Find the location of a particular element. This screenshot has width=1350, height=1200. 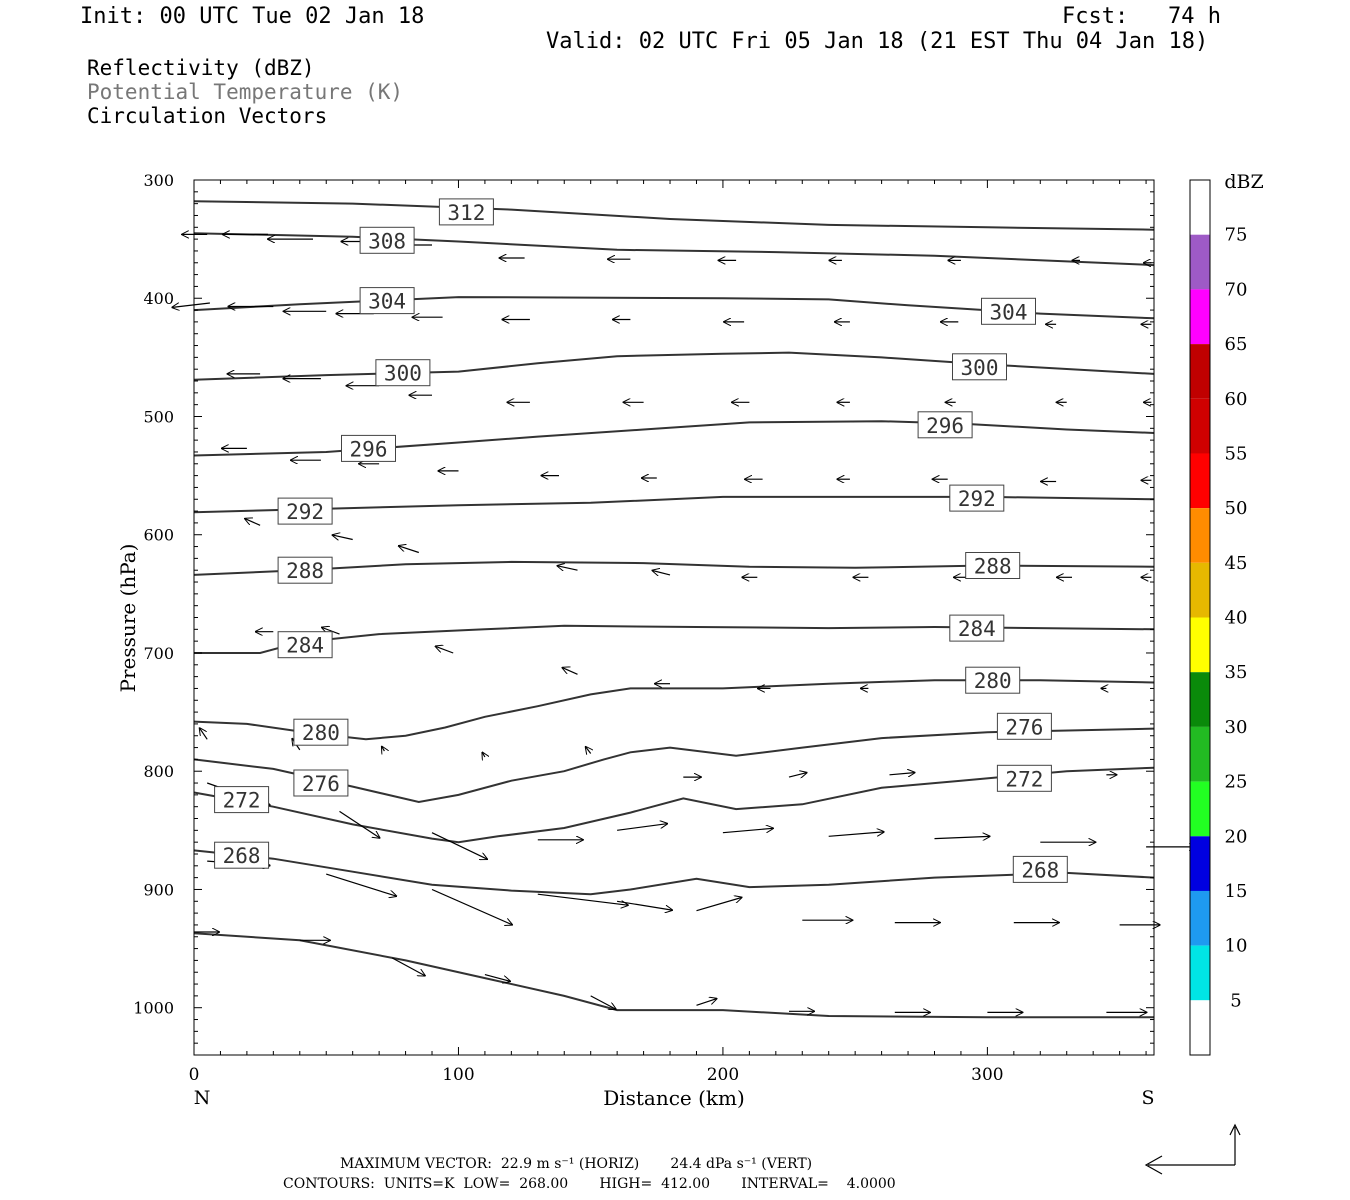

north-label: N is located at coordinates (202, 1098).